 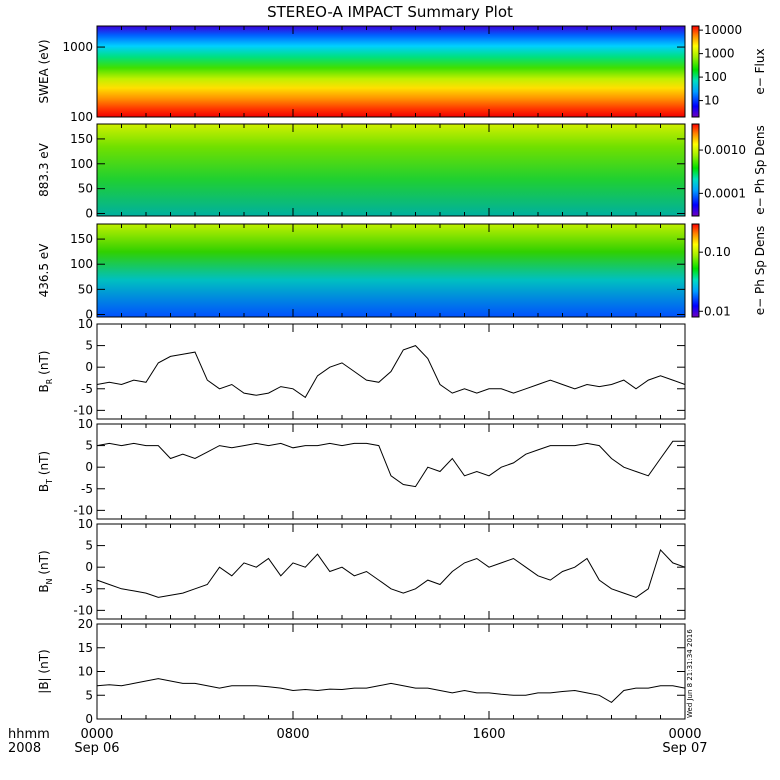 I want to click on y-axis-label: BR (nT), so click(x=45, y=372).